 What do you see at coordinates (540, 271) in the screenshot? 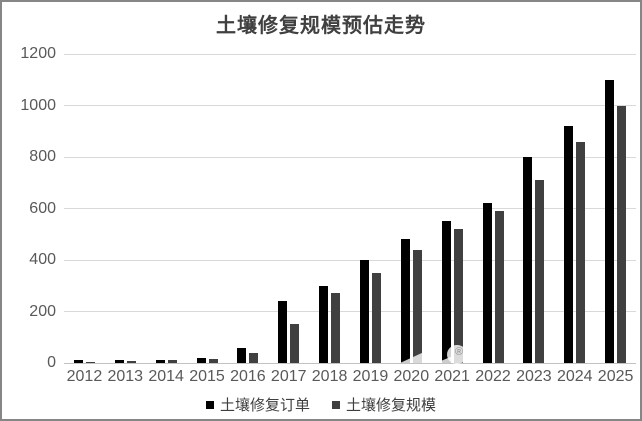
I see `bar-scale-2023` at bounding box center [540, 271].